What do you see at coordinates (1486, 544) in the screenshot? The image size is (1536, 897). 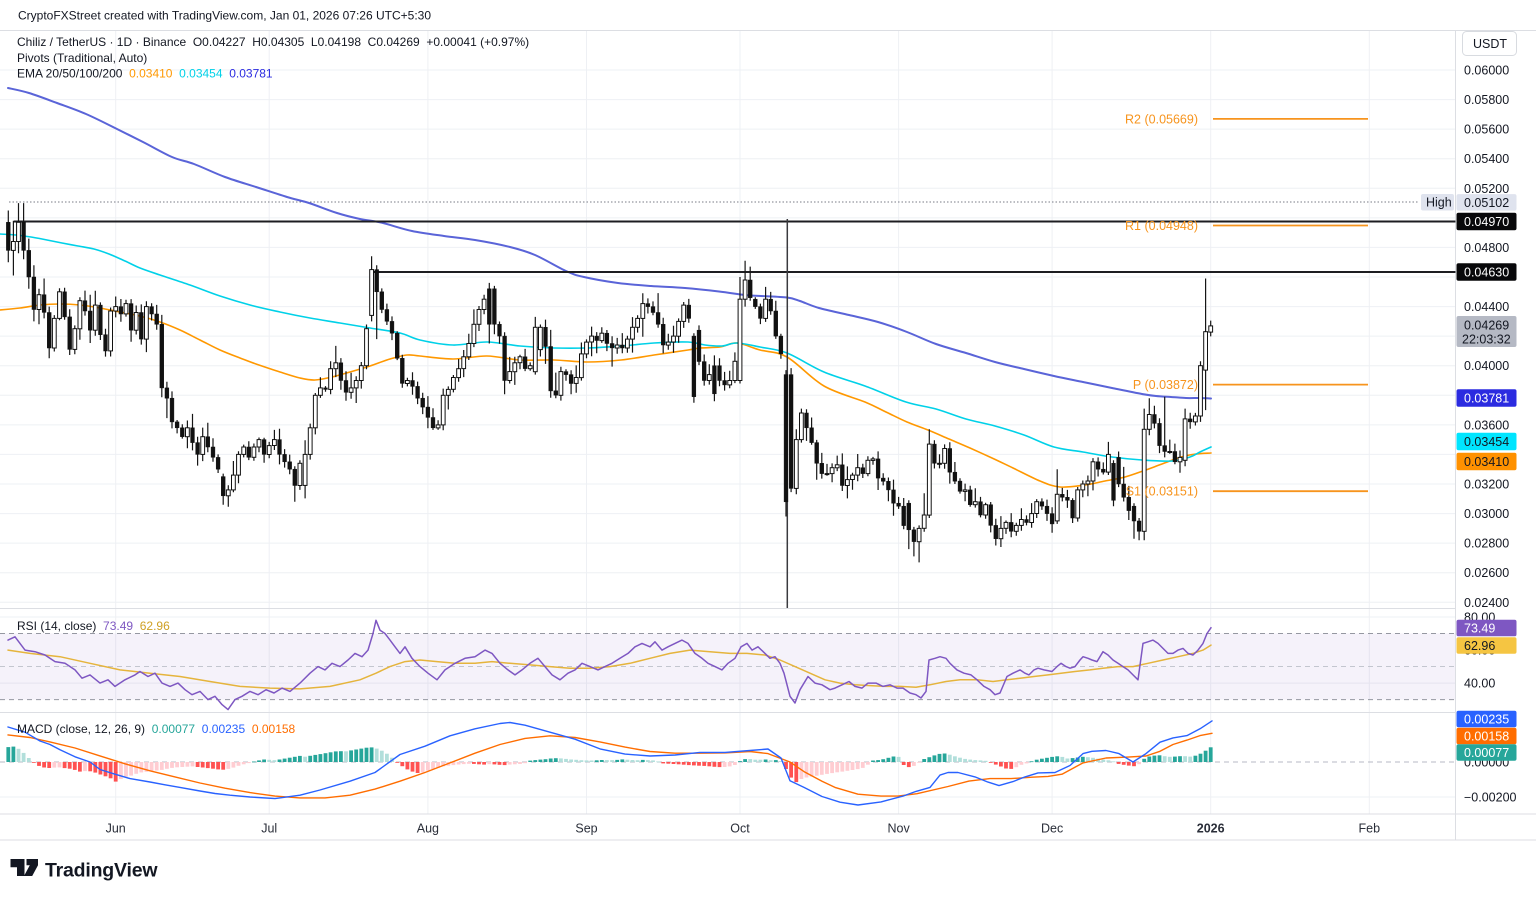 I see `svg-text: 0.02800` at bounding box center [1486, 544].